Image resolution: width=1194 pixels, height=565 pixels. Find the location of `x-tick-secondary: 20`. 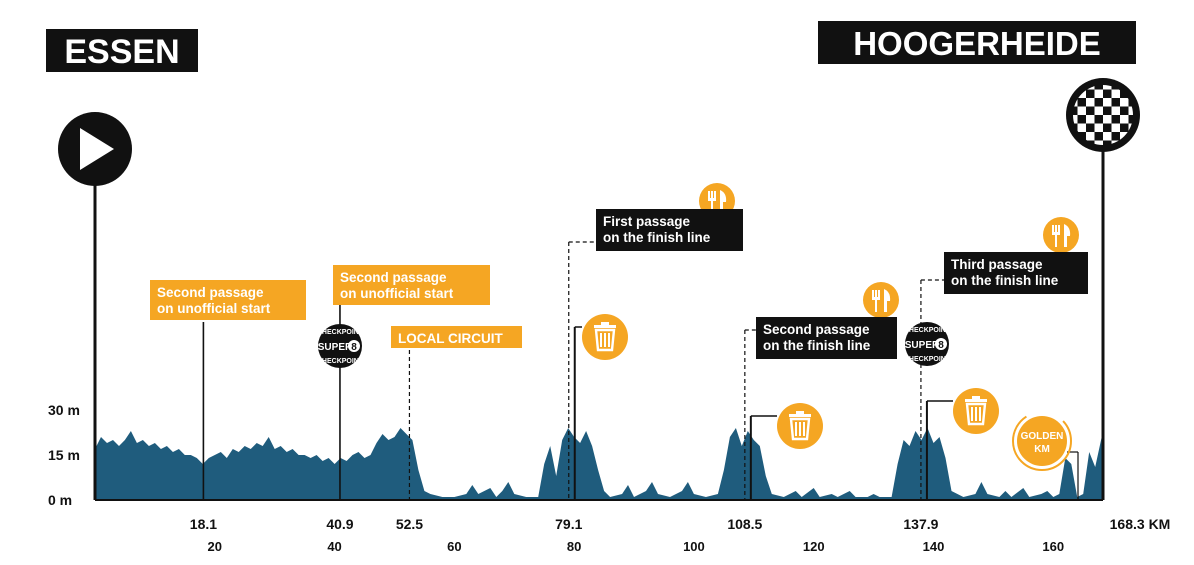

x-tick-secondary: 20 is located at coordinates (215, 546).